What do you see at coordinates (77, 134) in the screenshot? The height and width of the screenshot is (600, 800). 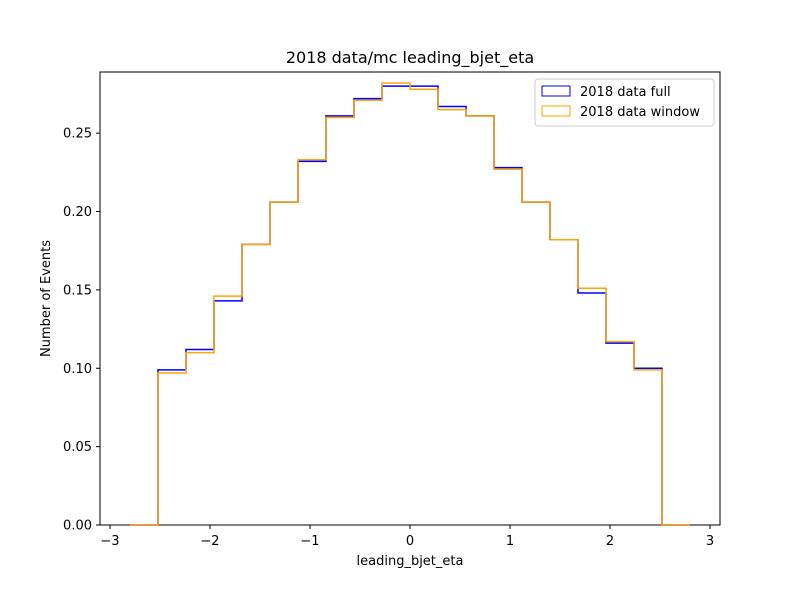 I see `y-tick-label: 0.25` at bounding box center [77, 134].